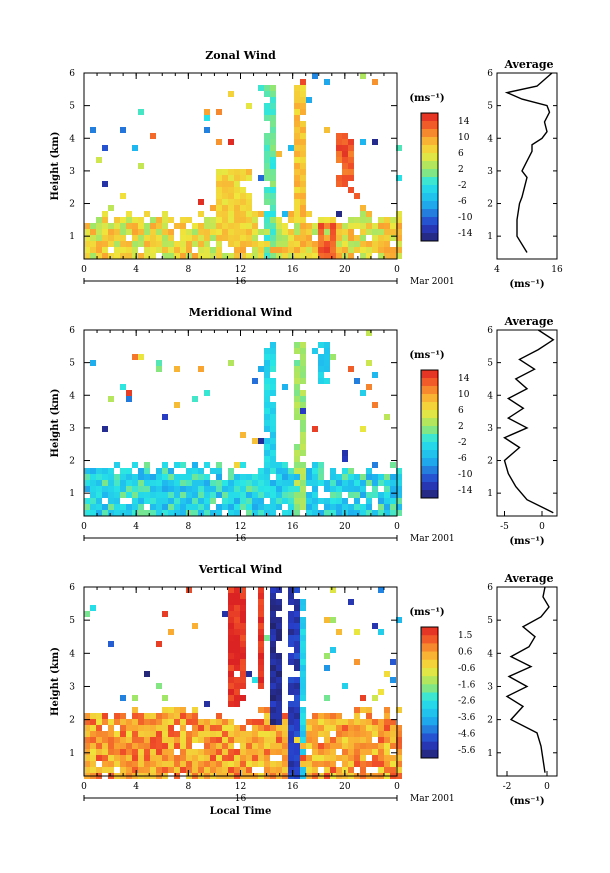 The width and height of the screenshot is (610, 873). What do you see at coordinates (345, 270) in the screenshot?
I see `x-tick-label: 20` at bounding box center [345, 270].